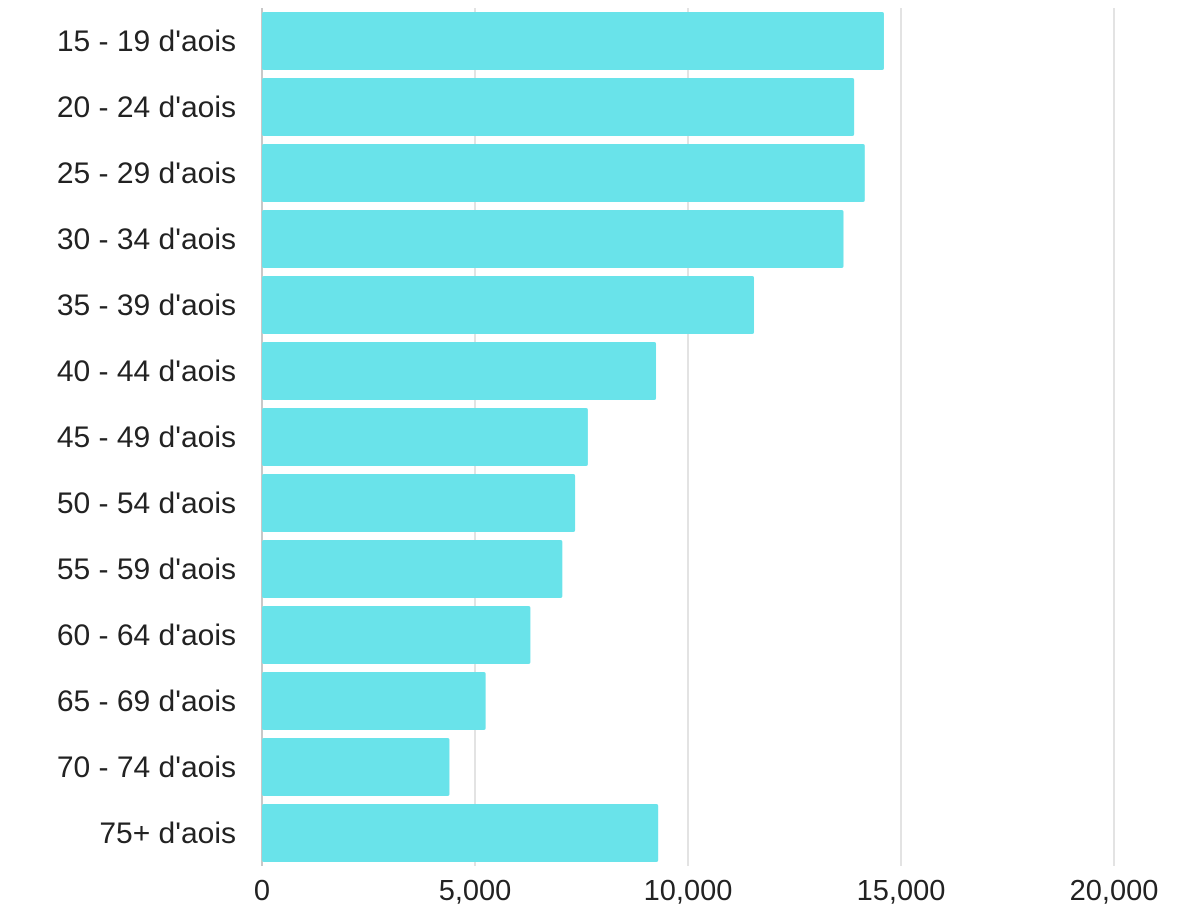 The image size is (1180, 920). Describe the element at coordinates (1114, 891) in the screenshot. I see `x-tick-label: 20,000` at that location.